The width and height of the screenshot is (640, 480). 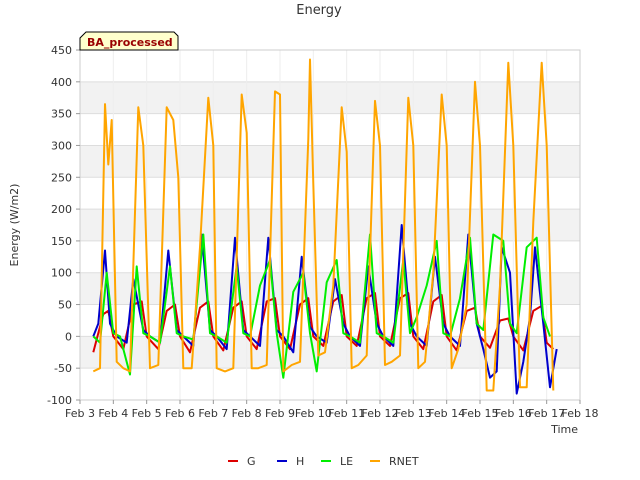 I want to click on y-tick-label: -100, so click(x=59, y=400).